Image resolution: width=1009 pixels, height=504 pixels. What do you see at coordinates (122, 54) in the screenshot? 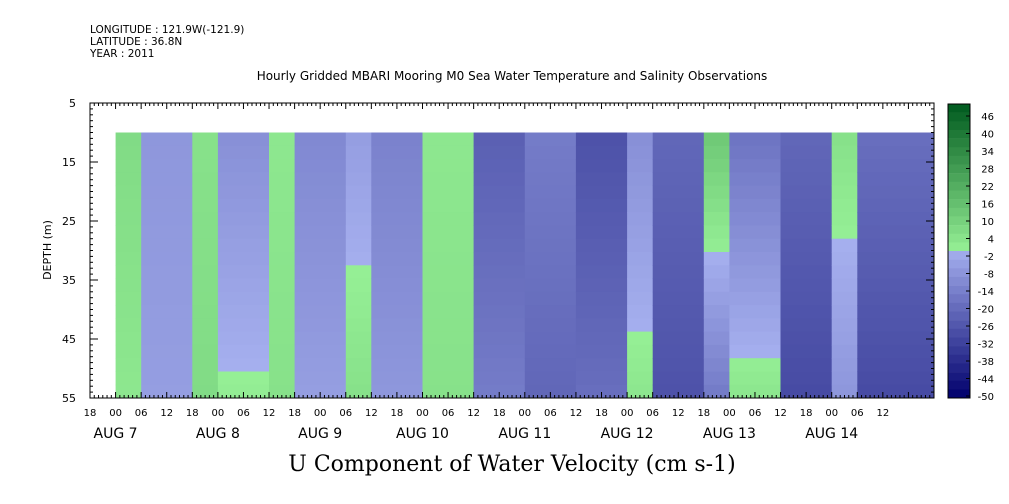
I see `year-label: YEAR : 2011` at bounding box center [122, 54].